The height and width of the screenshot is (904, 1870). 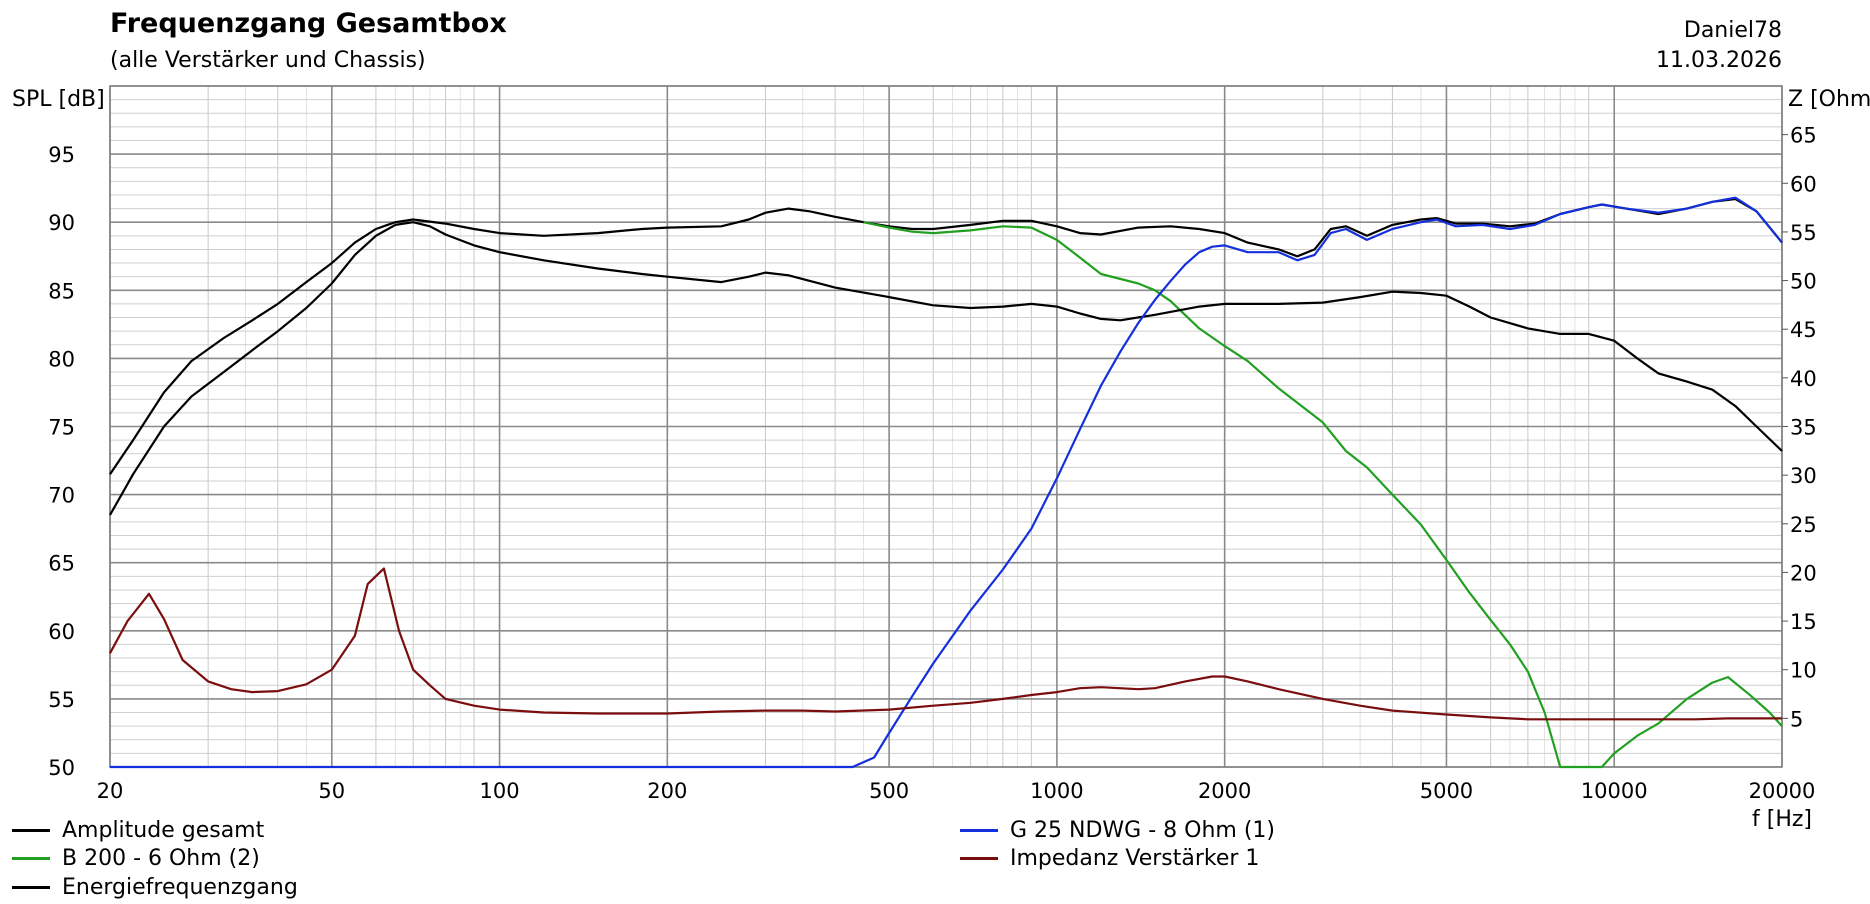 What do you see at coordinates (61, 155) in the screenshot?
I see `y-tick-label: 95` at bounding box center [61, 155].